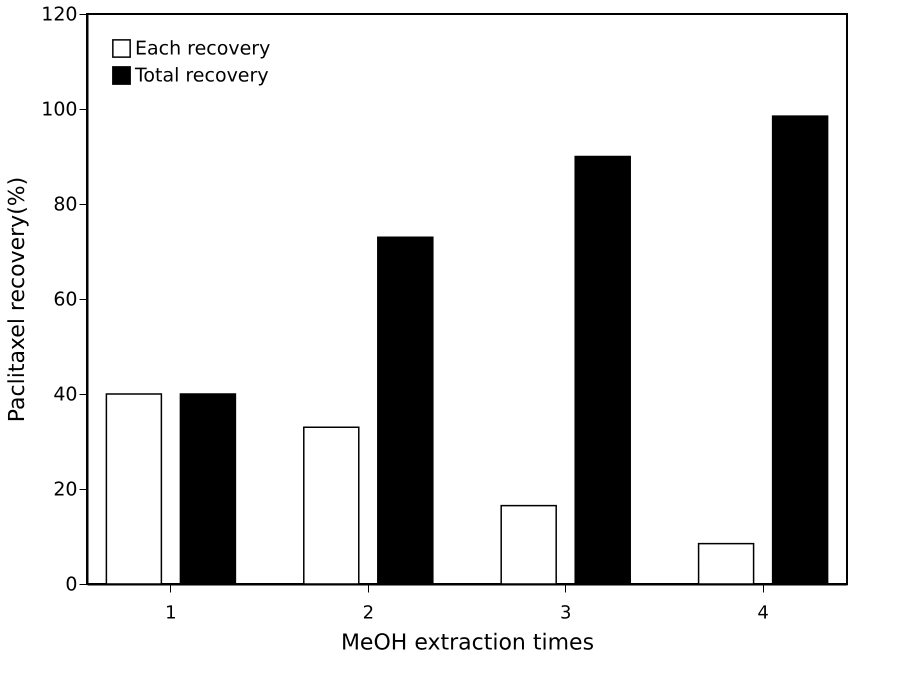 The width and height of the screenshot is (901, 684). Describe the element at coordinates (65, 205) in the screenshot. I see `y-tick-label: 80` at that location.